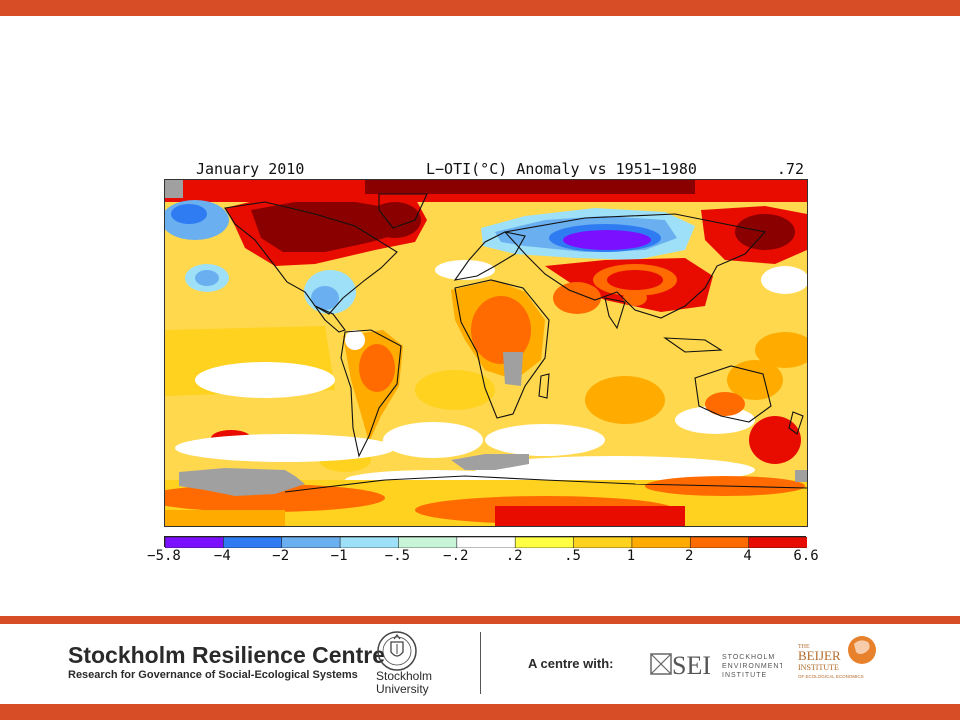 The width and height of the screenshot is (960, 720). Describe the element at coordinates (222, 556) in the screenshot. I see `color-scale-tick-label: −4` at that location.